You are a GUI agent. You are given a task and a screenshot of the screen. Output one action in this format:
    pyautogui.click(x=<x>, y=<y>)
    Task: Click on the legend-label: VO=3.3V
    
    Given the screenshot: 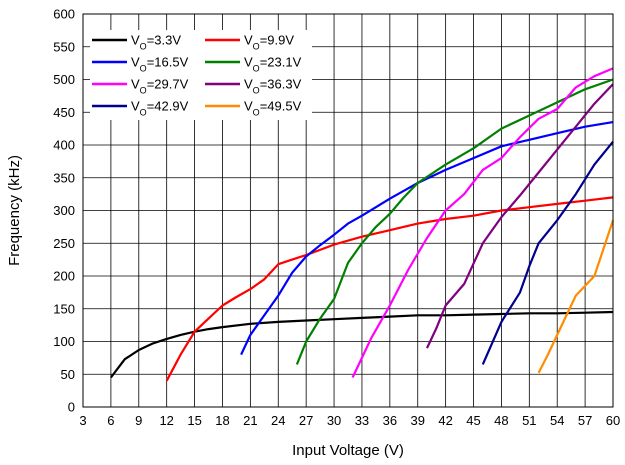 What is the action you would take?
    pyautogui.click(x=156, y=42)
    